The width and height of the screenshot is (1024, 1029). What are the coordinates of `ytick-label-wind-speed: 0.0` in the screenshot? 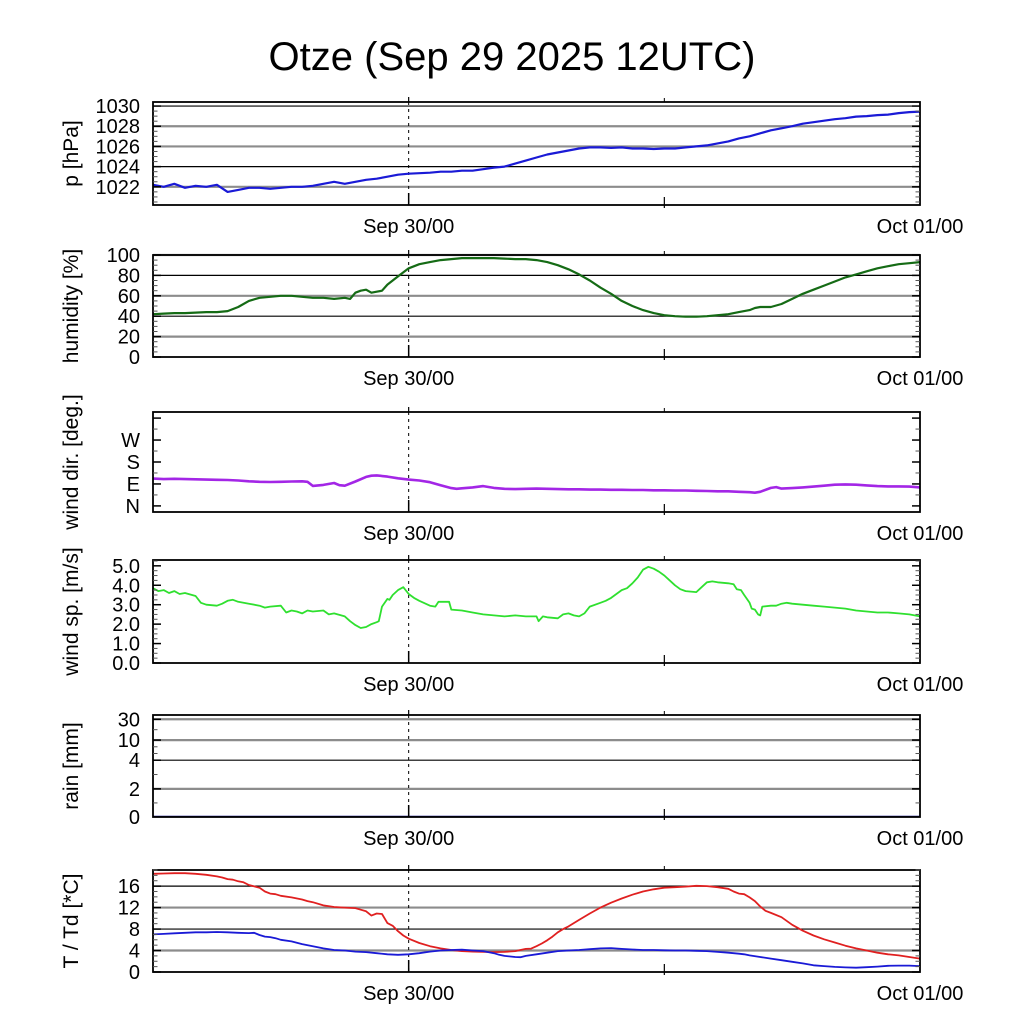 It's located at (126, 664).